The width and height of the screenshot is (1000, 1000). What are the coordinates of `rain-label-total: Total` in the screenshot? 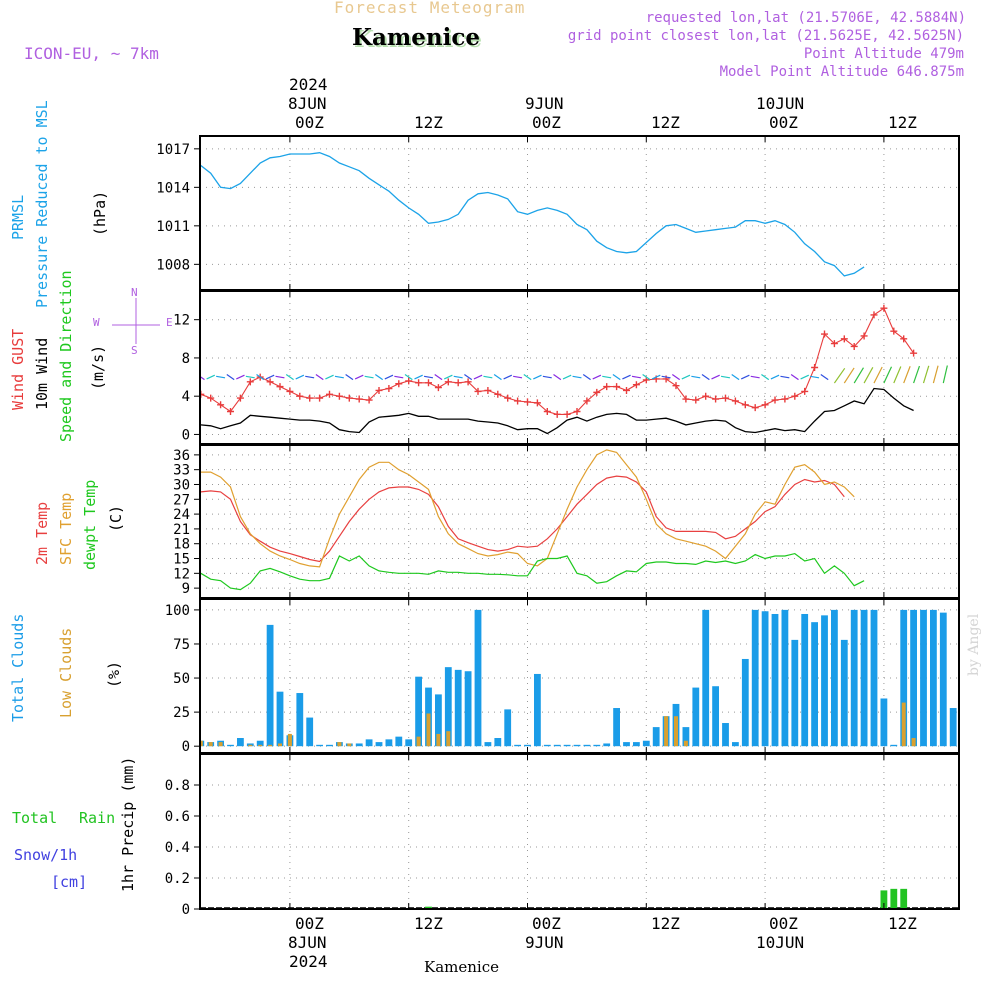 It's located at (35, 818).